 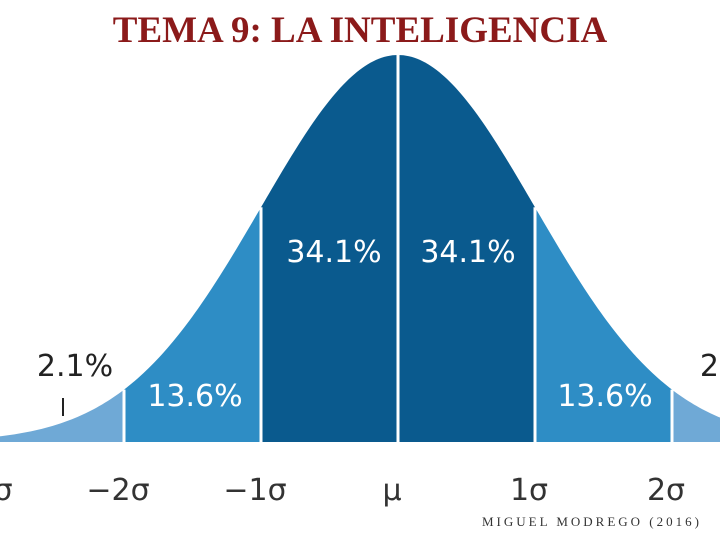 I want to click on axis-label: −1σ, so click(x=254, y=490).